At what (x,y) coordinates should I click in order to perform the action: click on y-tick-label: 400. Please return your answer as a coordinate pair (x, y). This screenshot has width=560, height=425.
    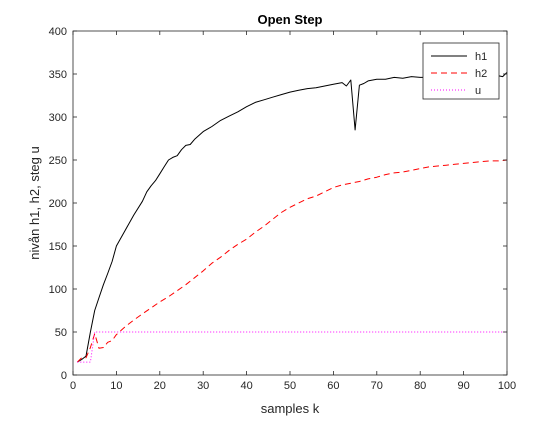
    Looking at the image, I should click on (58, 32).